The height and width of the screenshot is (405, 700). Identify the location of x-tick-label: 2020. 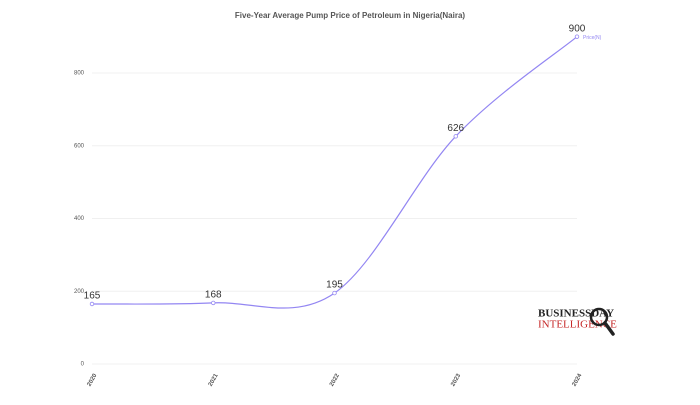
(93, 379).